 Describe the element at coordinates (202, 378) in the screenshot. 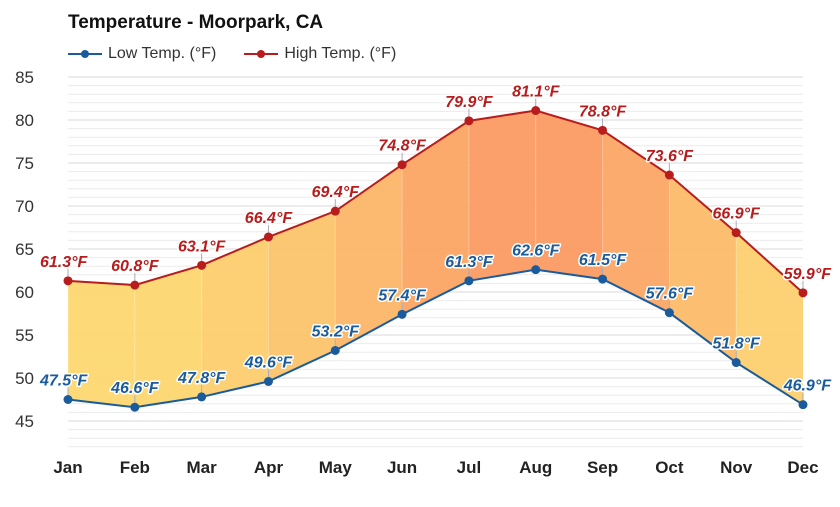

I see `data-label: 47.8°F` at that location.